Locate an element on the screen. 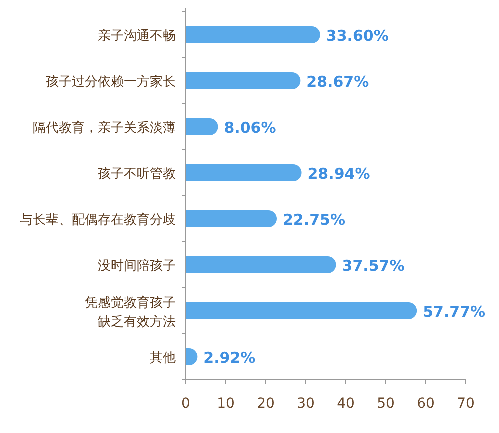 This screenshot has width=499, height=433. data-label: 22.75% is located at coordinates (314, 220).